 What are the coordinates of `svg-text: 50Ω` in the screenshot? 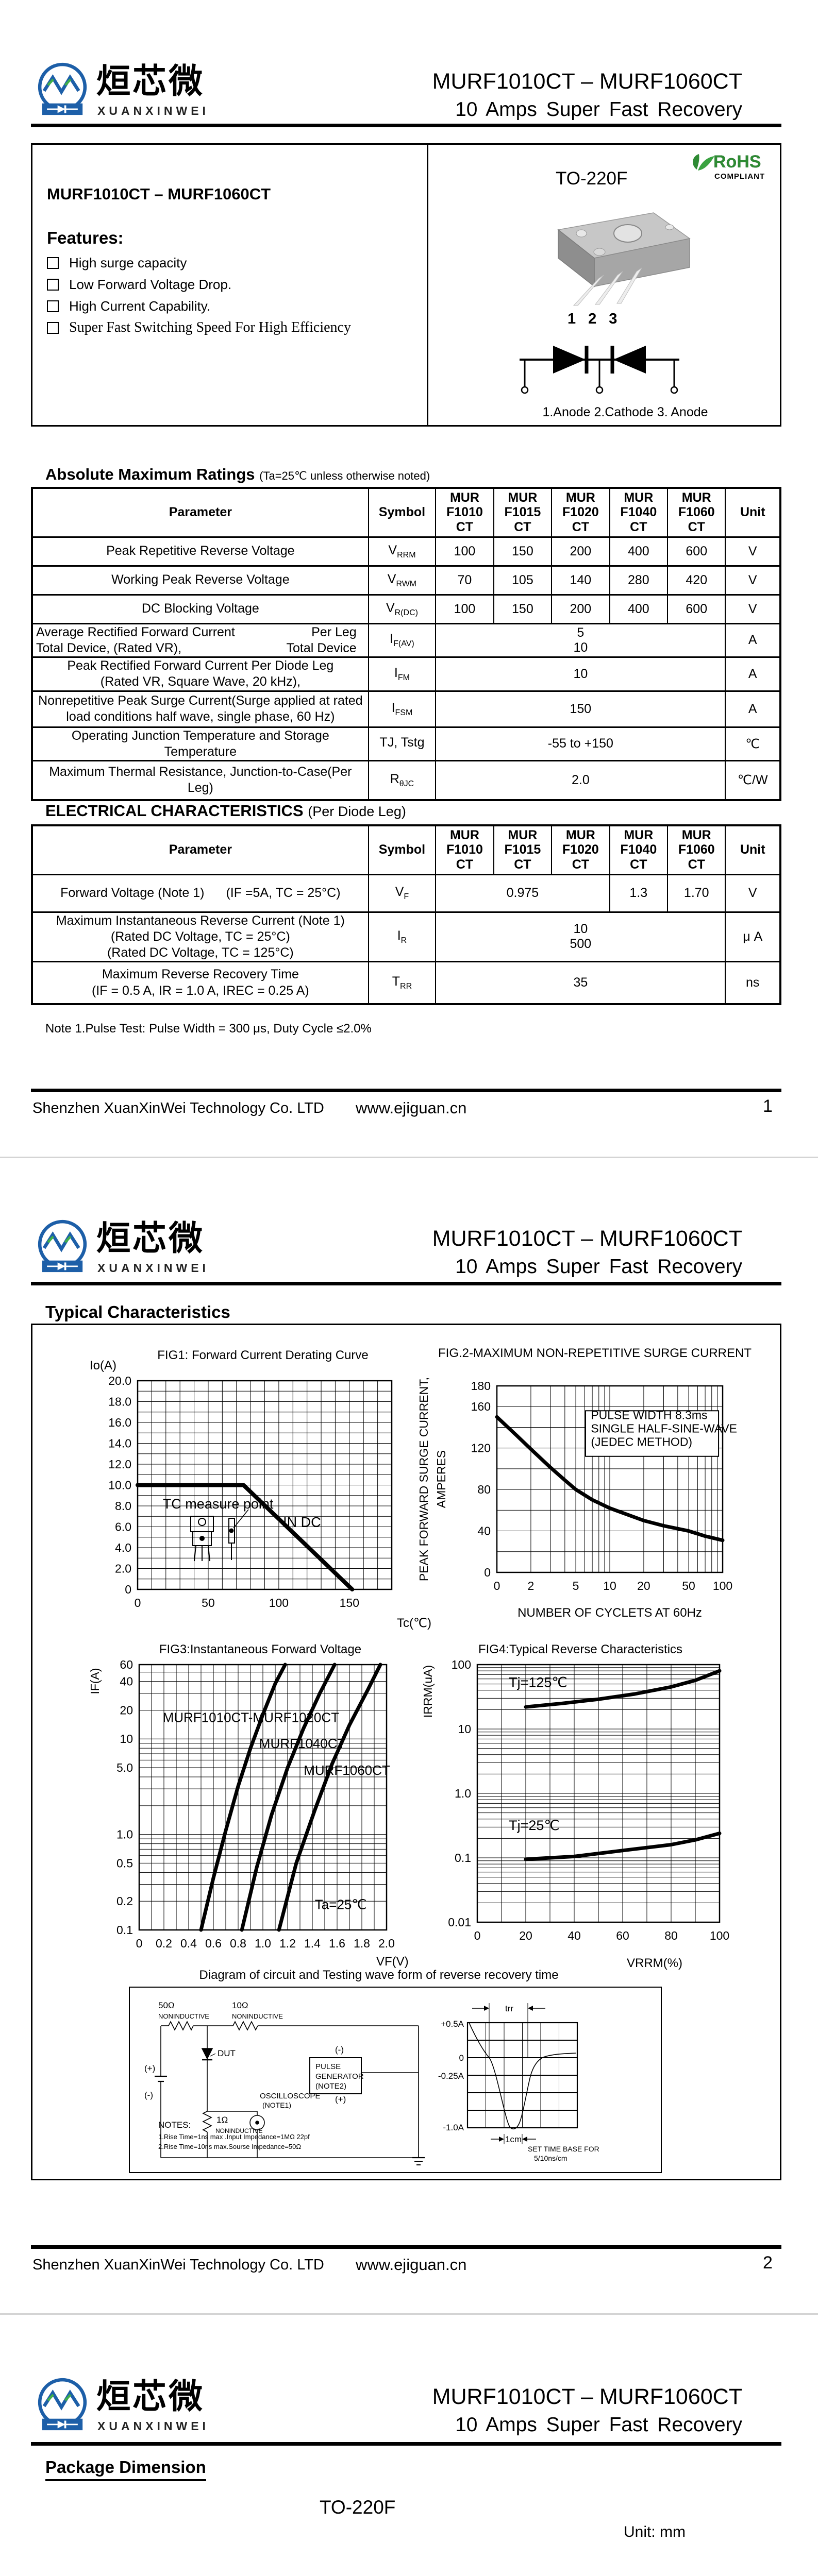 It's located at (166, 2005).